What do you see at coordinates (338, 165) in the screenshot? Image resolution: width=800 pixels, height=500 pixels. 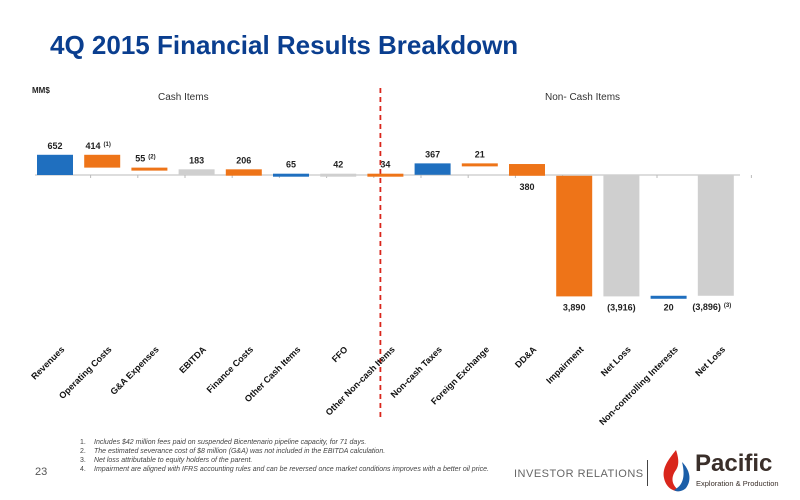 I see `data-label: 42` at bounding box center [338, 165].